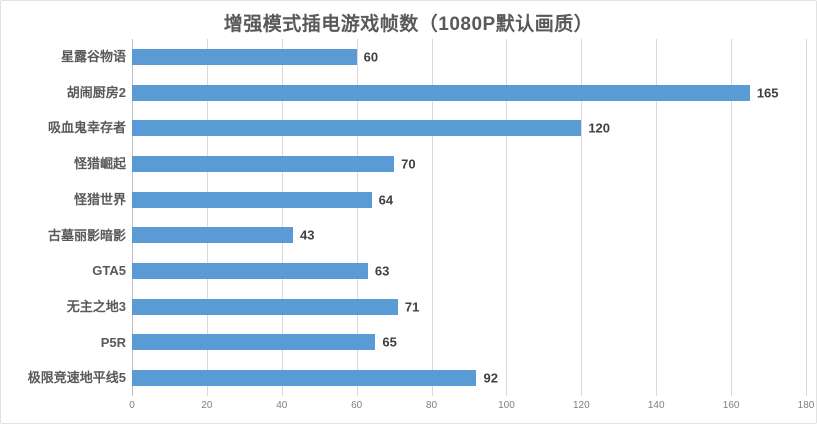 This screenshot has width=817, height=424. I want to click on y-axis-line, so click(132, 217).